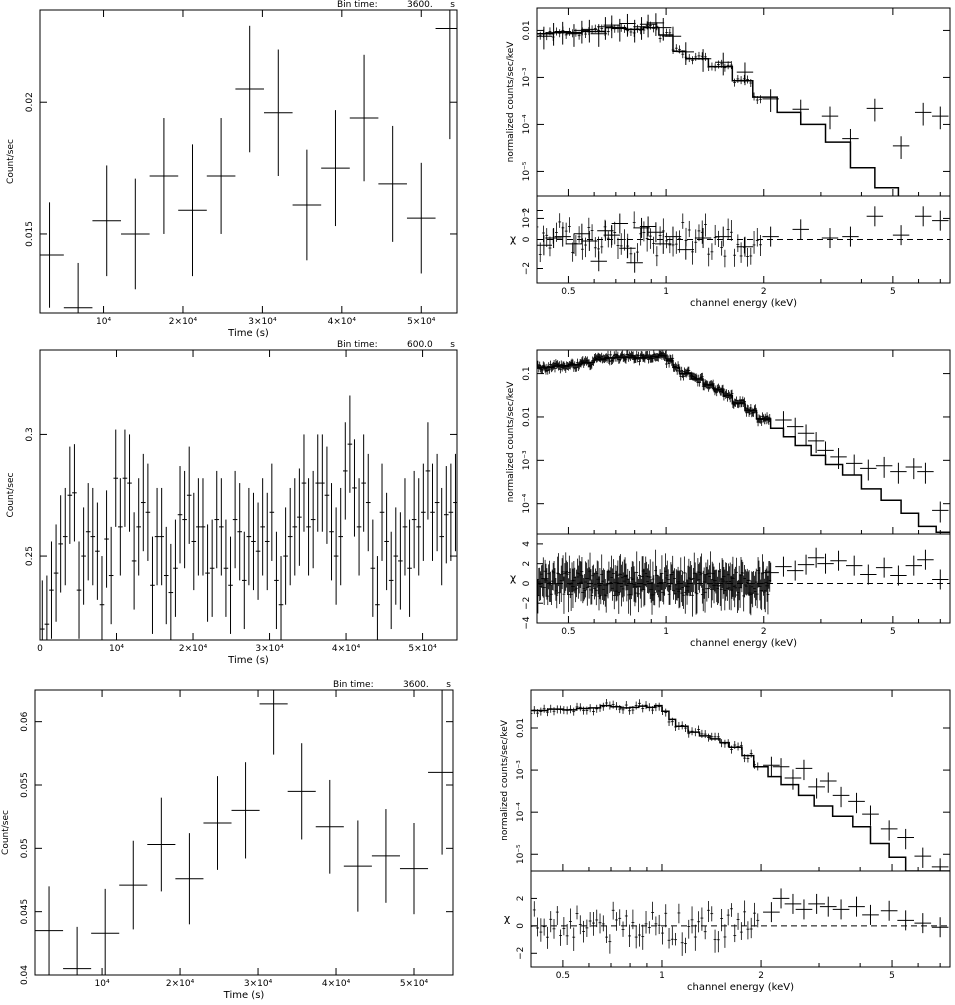  What do you see at coordinates (761, 976) in the screenshot?
I see `sp3-xtick-label: 2` at bounding box center [761, 976].